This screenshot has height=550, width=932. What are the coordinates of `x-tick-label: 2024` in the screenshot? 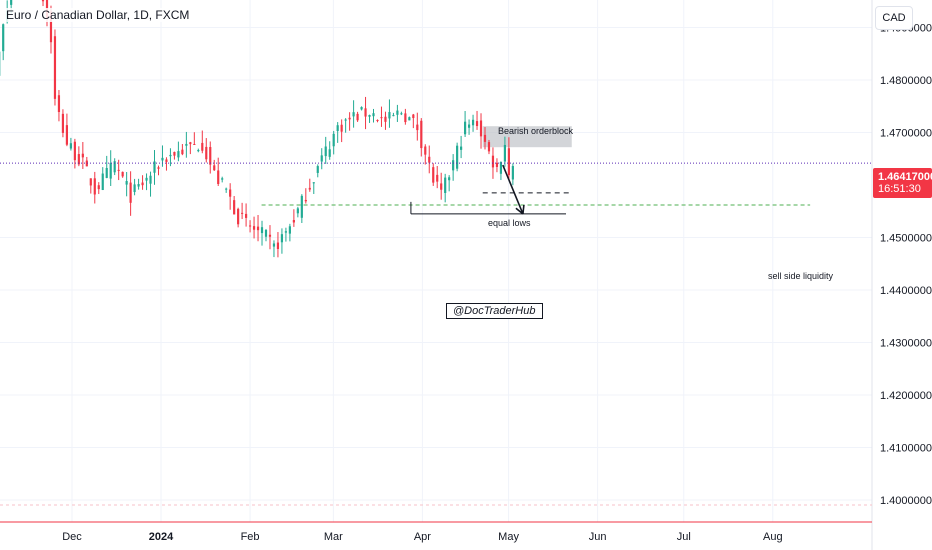 It's located at (161, 537).